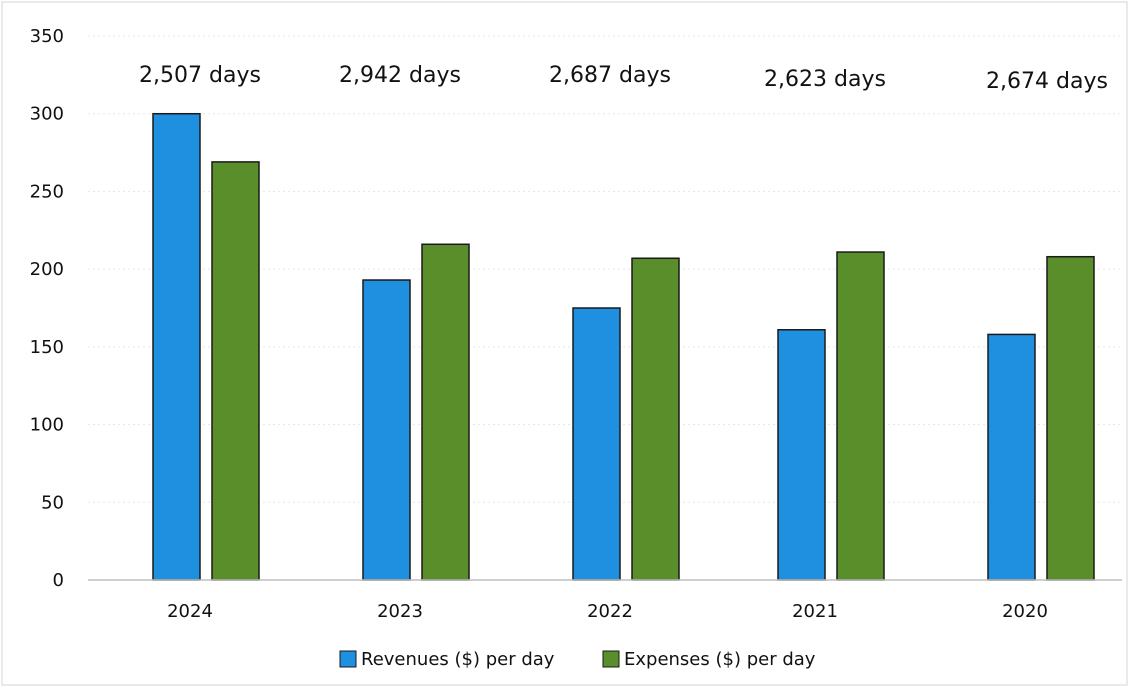 The height and width of the screenshot is (687, 1129). I want to click on y-tick-label: 300, so click(47, 114).